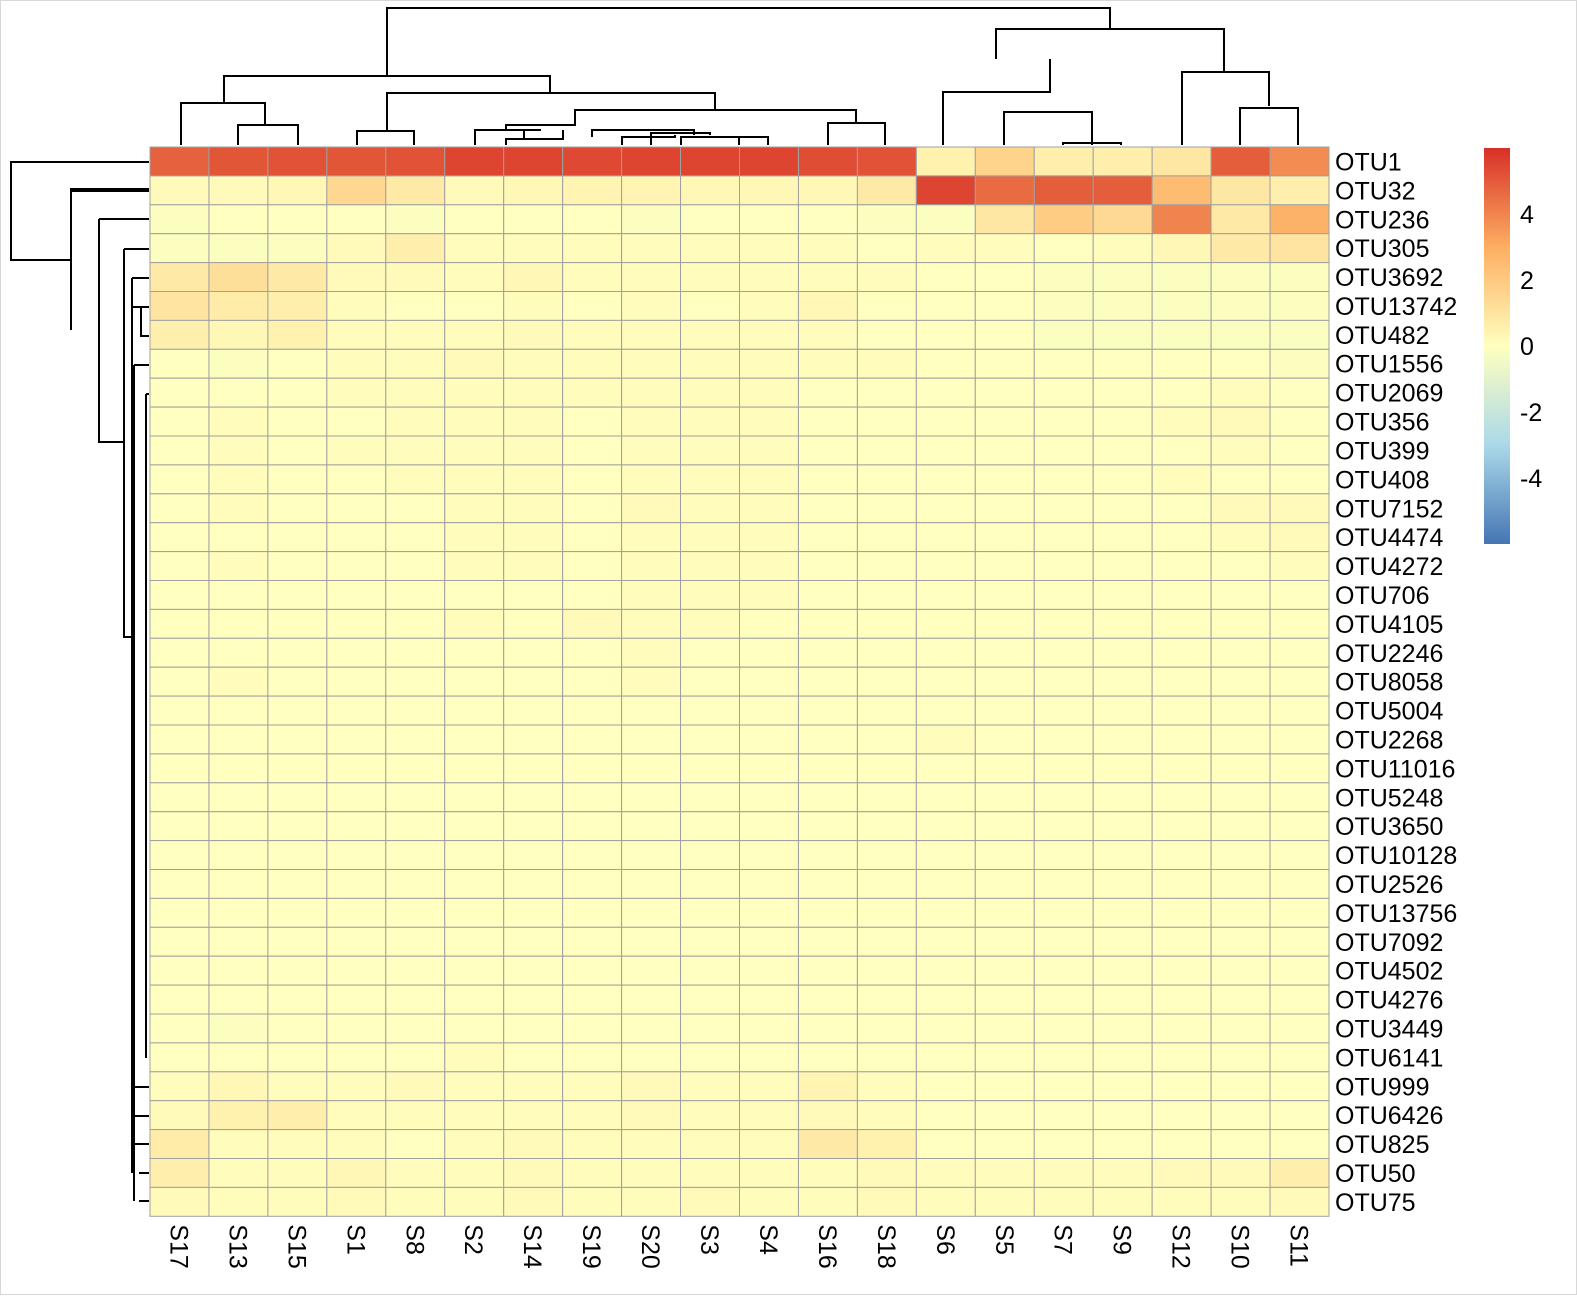  Describe the element at coordinates (1389, 625) in the screenshot. I see `row-label: OTU4105` at that location.